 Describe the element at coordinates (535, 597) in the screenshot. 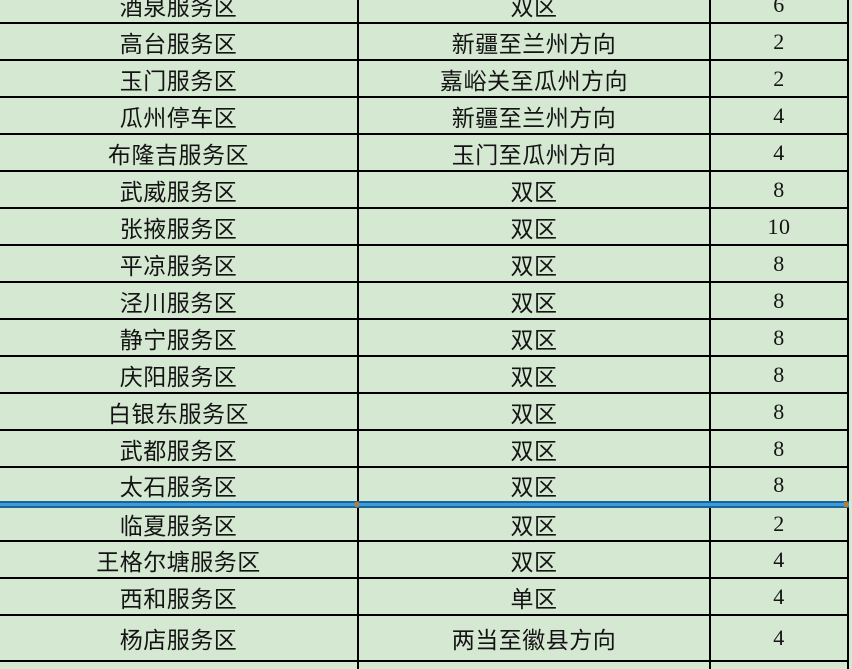

I see `direction-cell: 单区` at that location.